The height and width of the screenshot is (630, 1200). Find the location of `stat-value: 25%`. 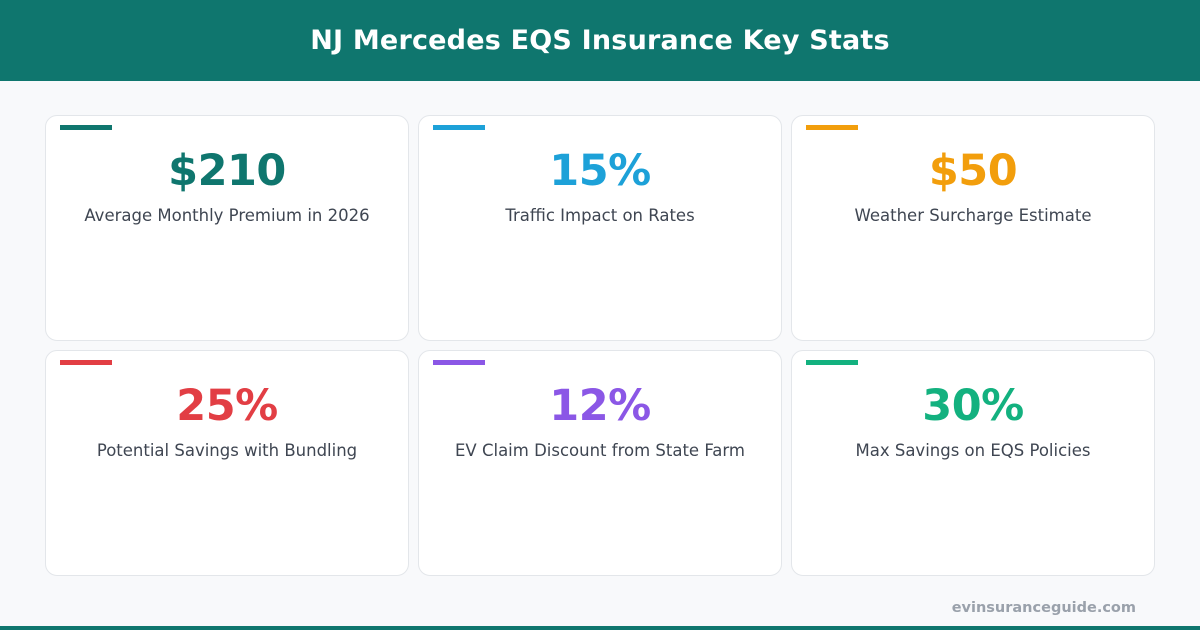

stat-value: 25% is located at coordinates (227, 406).